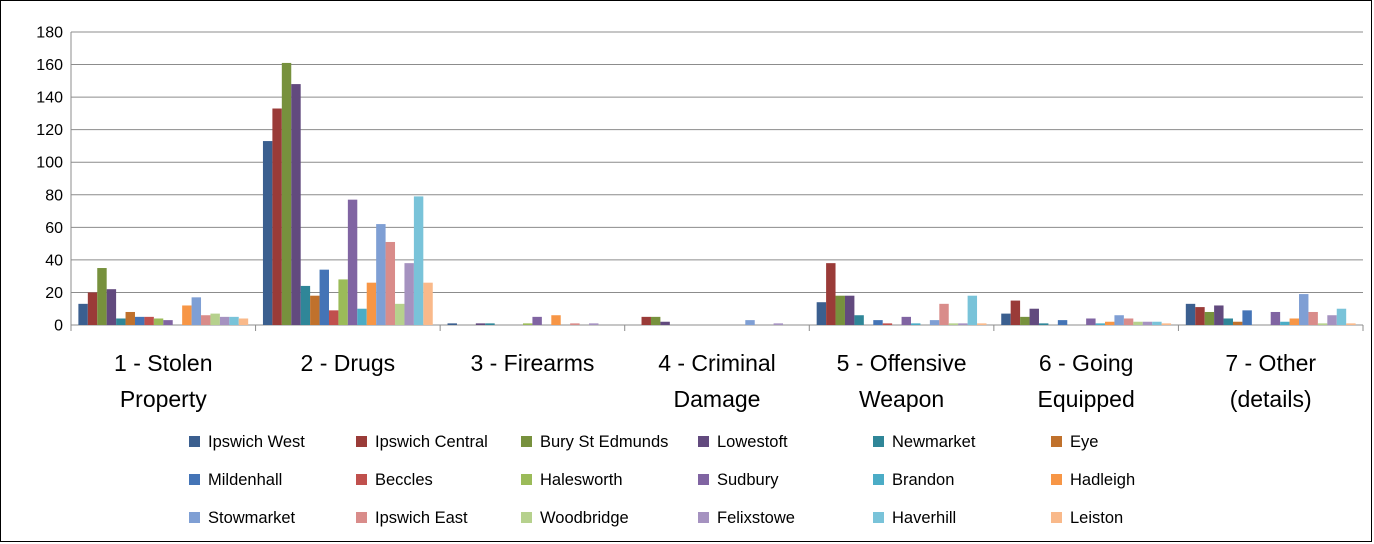 This screenshot has height=544, width=1374. Describe the element at coordinates (756, 518) in the screenshot. I see `legend-label: Felixstowe` at that location.